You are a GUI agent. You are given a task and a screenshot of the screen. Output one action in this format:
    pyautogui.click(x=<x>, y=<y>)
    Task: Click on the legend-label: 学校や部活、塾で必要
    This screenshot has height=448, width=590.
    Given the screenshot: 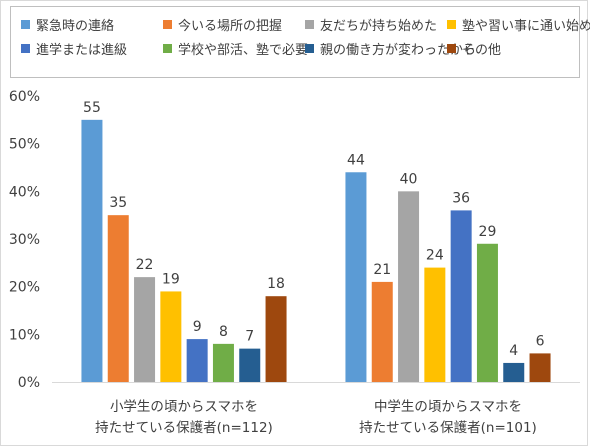 What is the action you would take?
    pyautogui.click(x=243, y=50)
    